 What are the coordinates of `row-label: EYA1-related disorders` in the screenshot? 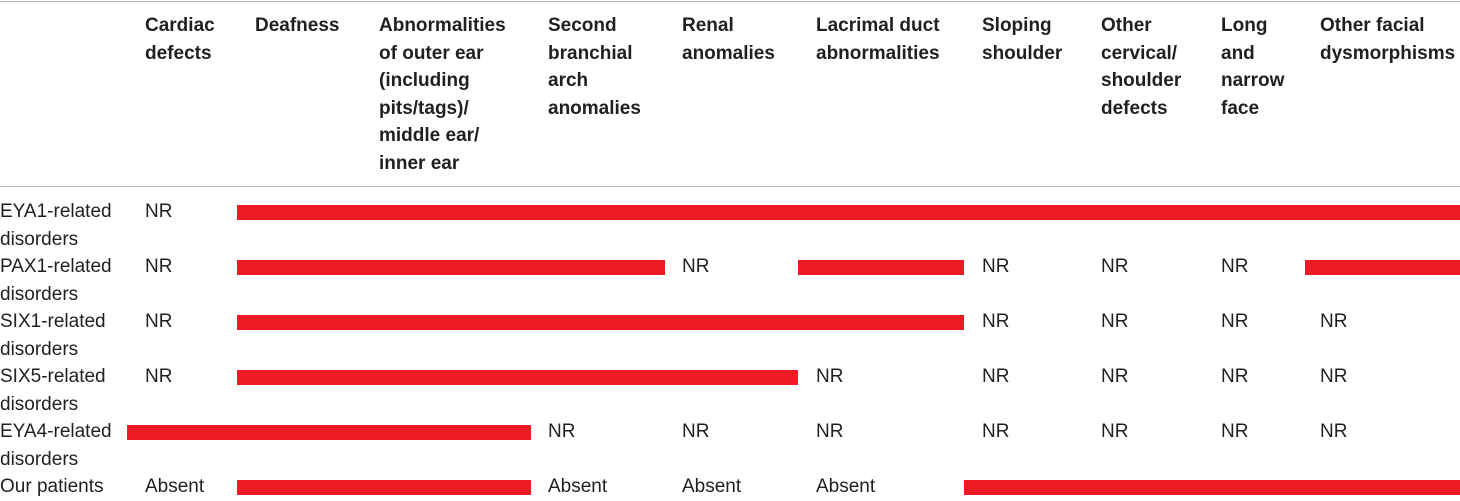 It's located at (56, 225).